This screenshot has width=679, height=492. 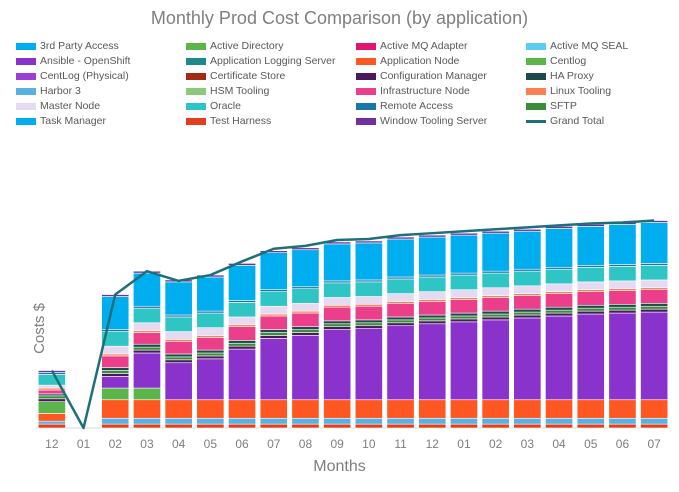 I want to click on legend-label: Remote Access, so click(x=416, y=106).